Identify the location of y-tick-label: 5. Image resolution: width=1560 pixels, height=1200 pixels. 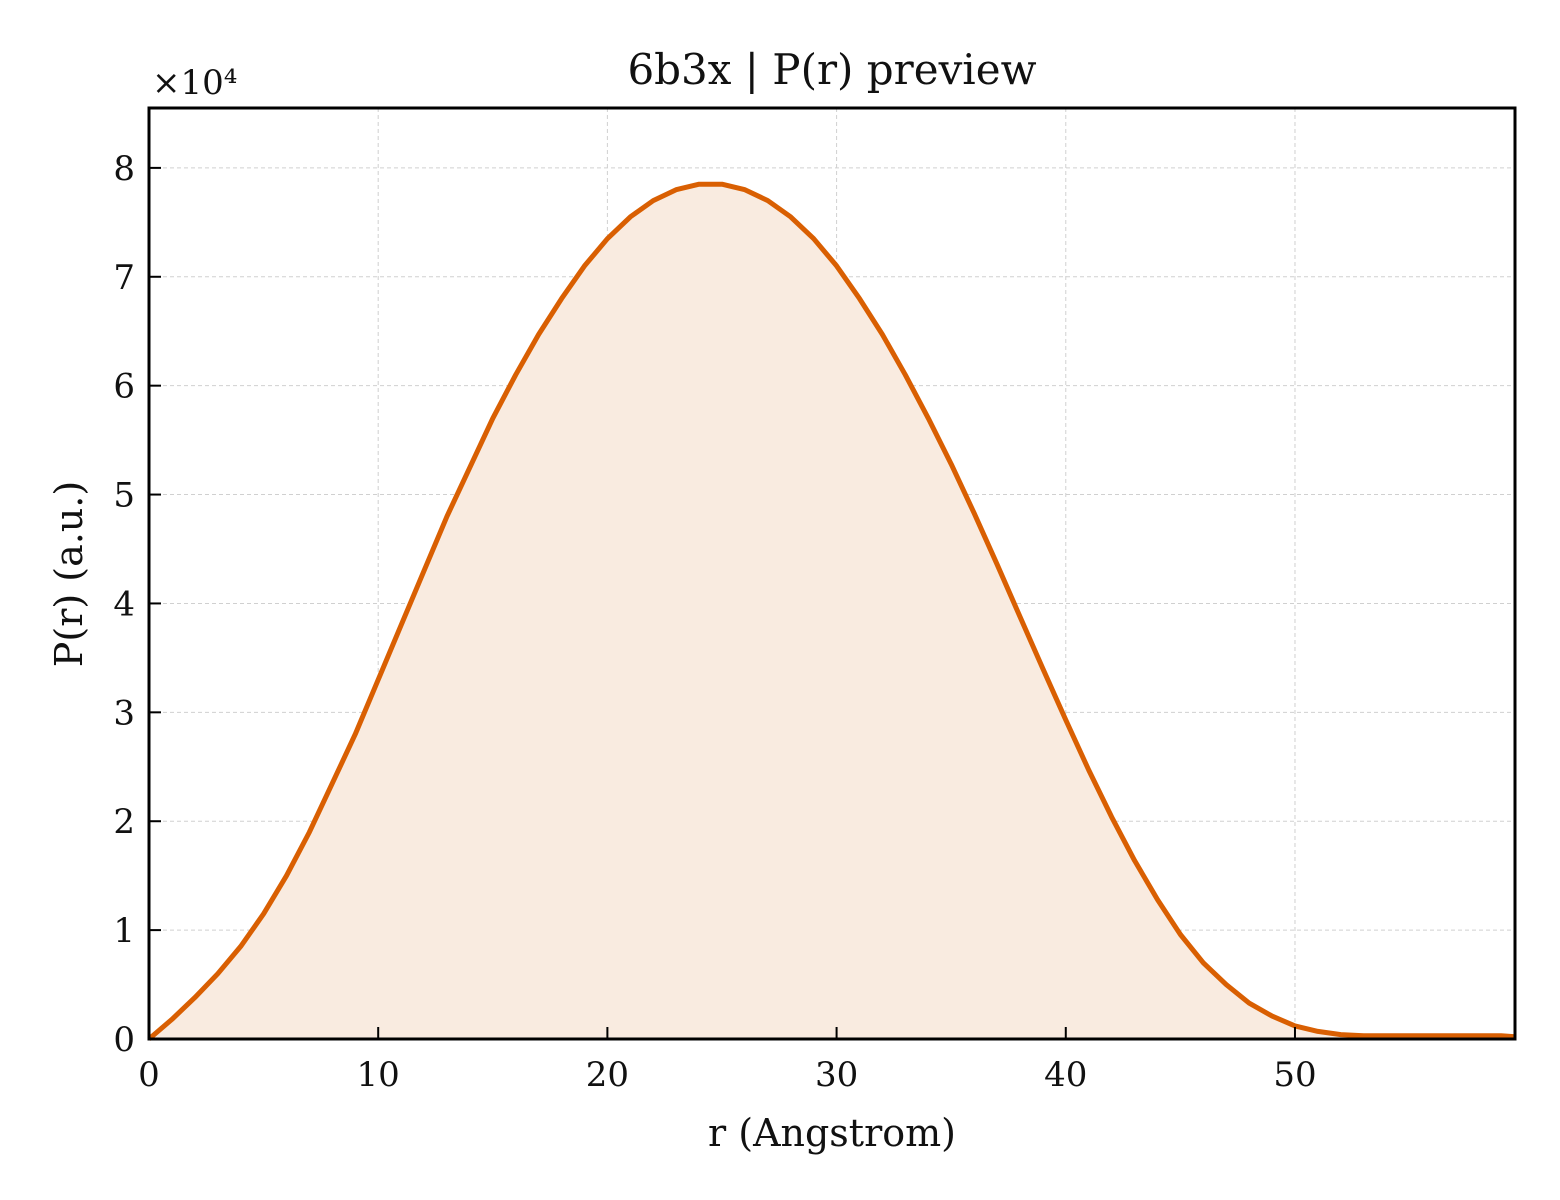
(124, 496).